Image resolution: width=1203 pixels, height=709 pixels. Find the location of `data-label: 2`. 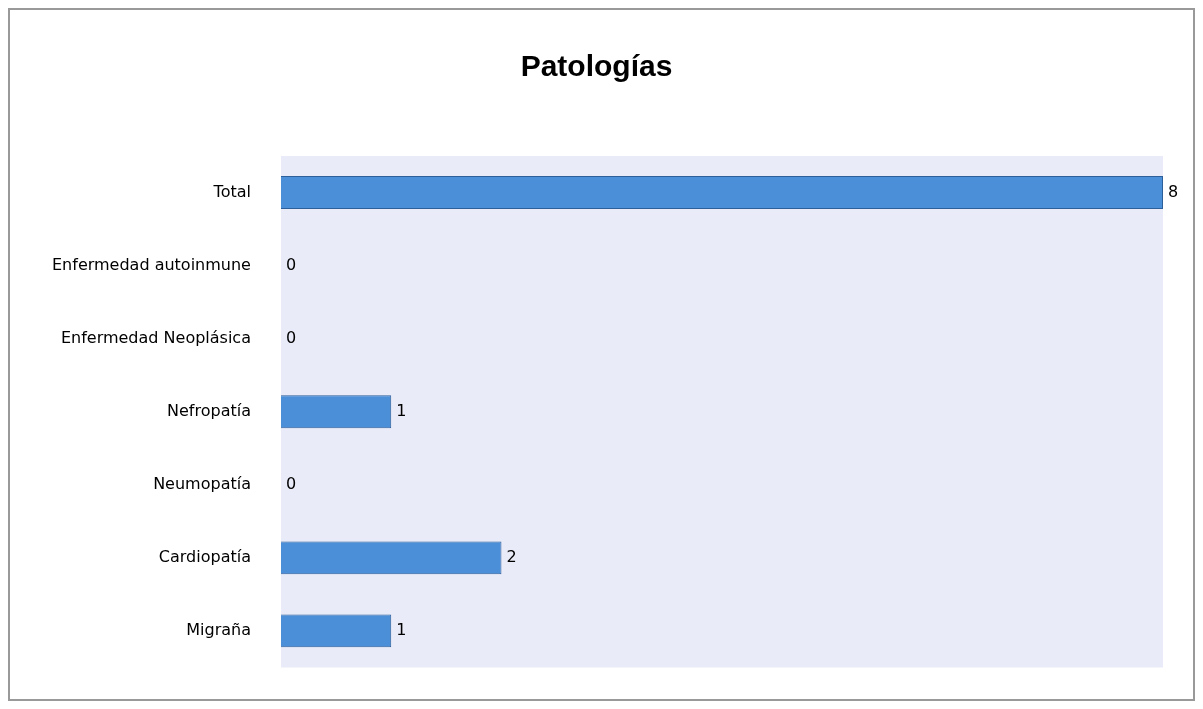

data-label: 2 is located at coordinates (511, 556).